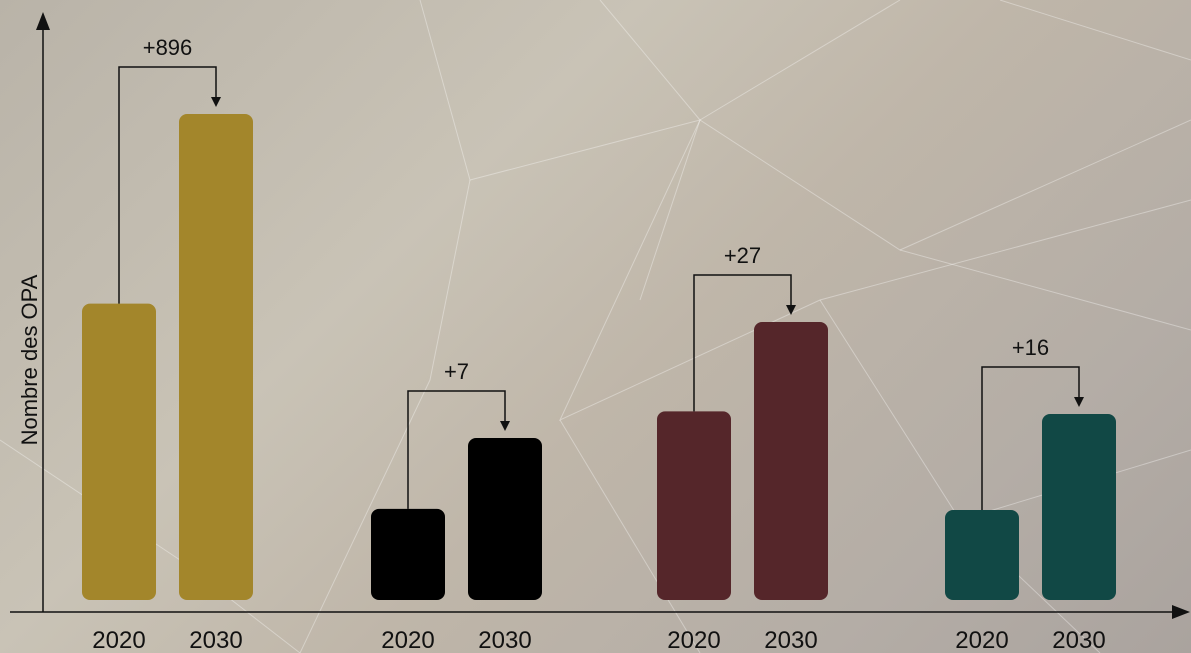  I want to click on bar-group3-2020, so click(694, 505).